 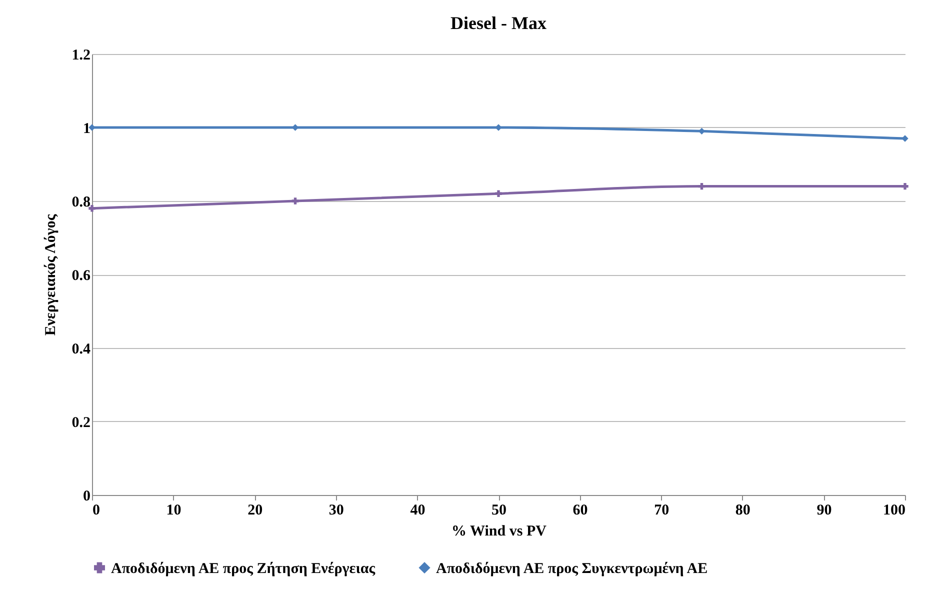 What do you see at coordinates (50, 275) in the screenshot?
I see `y-axis-title: Ενεργειακός Λόγος` at bounding box center [50, 275].